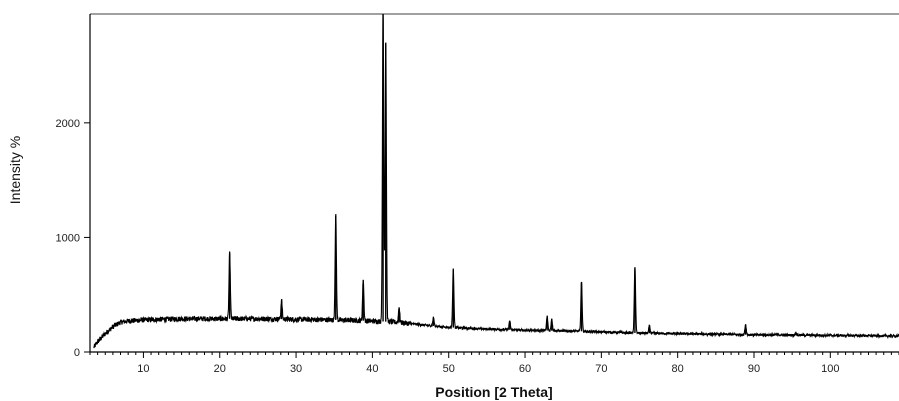 This screenshot has width=899, height=401. Describe the element at coordinates (68, 238) in the screenshot. I see `y-tick-label: 1000` at that location.